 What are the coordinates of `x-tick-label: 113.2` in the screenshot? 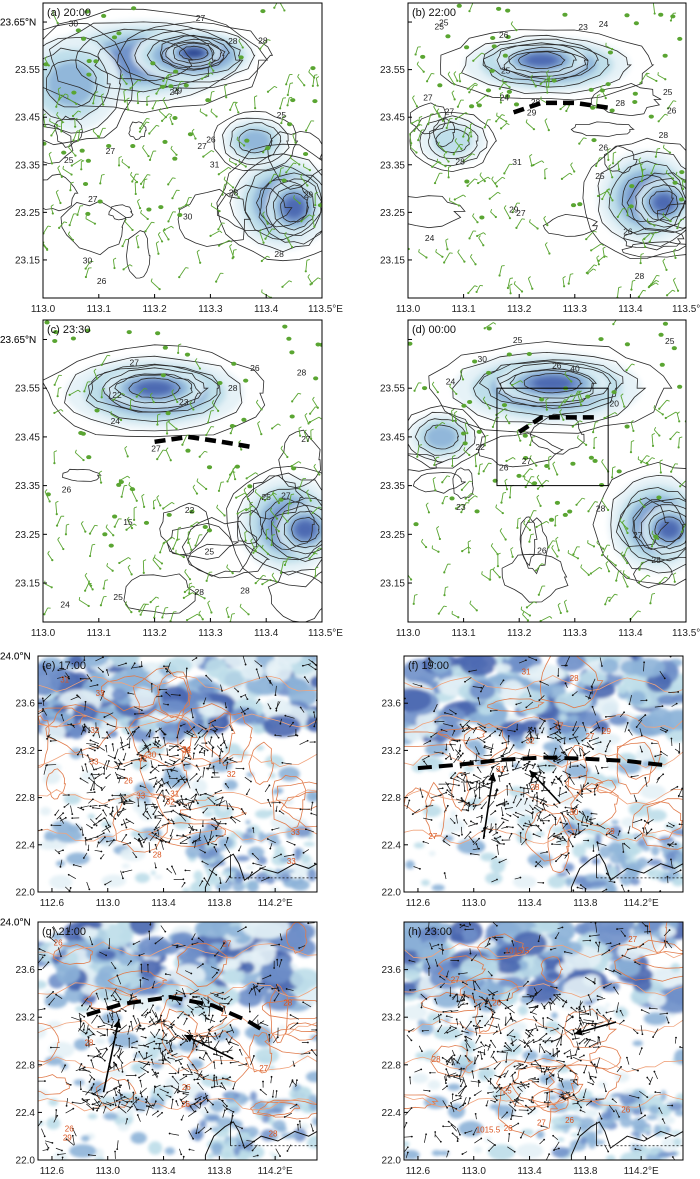 It's located at (154, 309).